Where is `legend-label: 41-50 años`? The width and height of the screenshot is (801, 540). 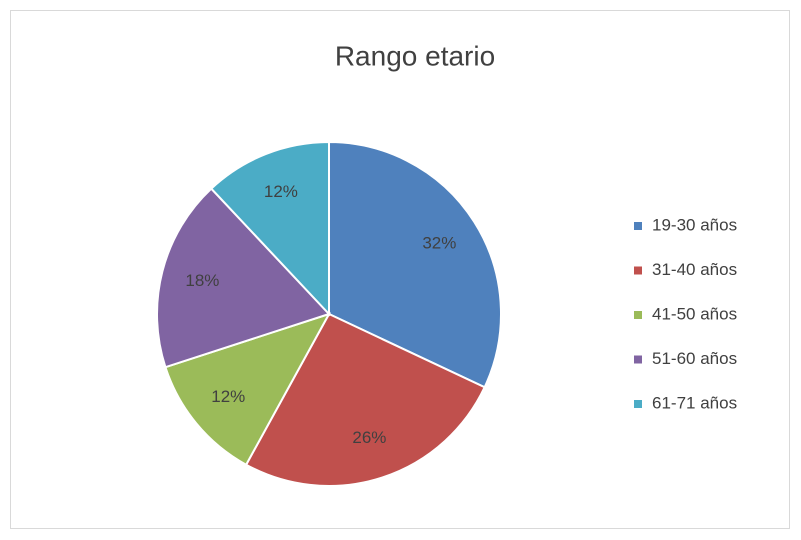
legend-label: 41-50 años is located at coordinates (694, 313).